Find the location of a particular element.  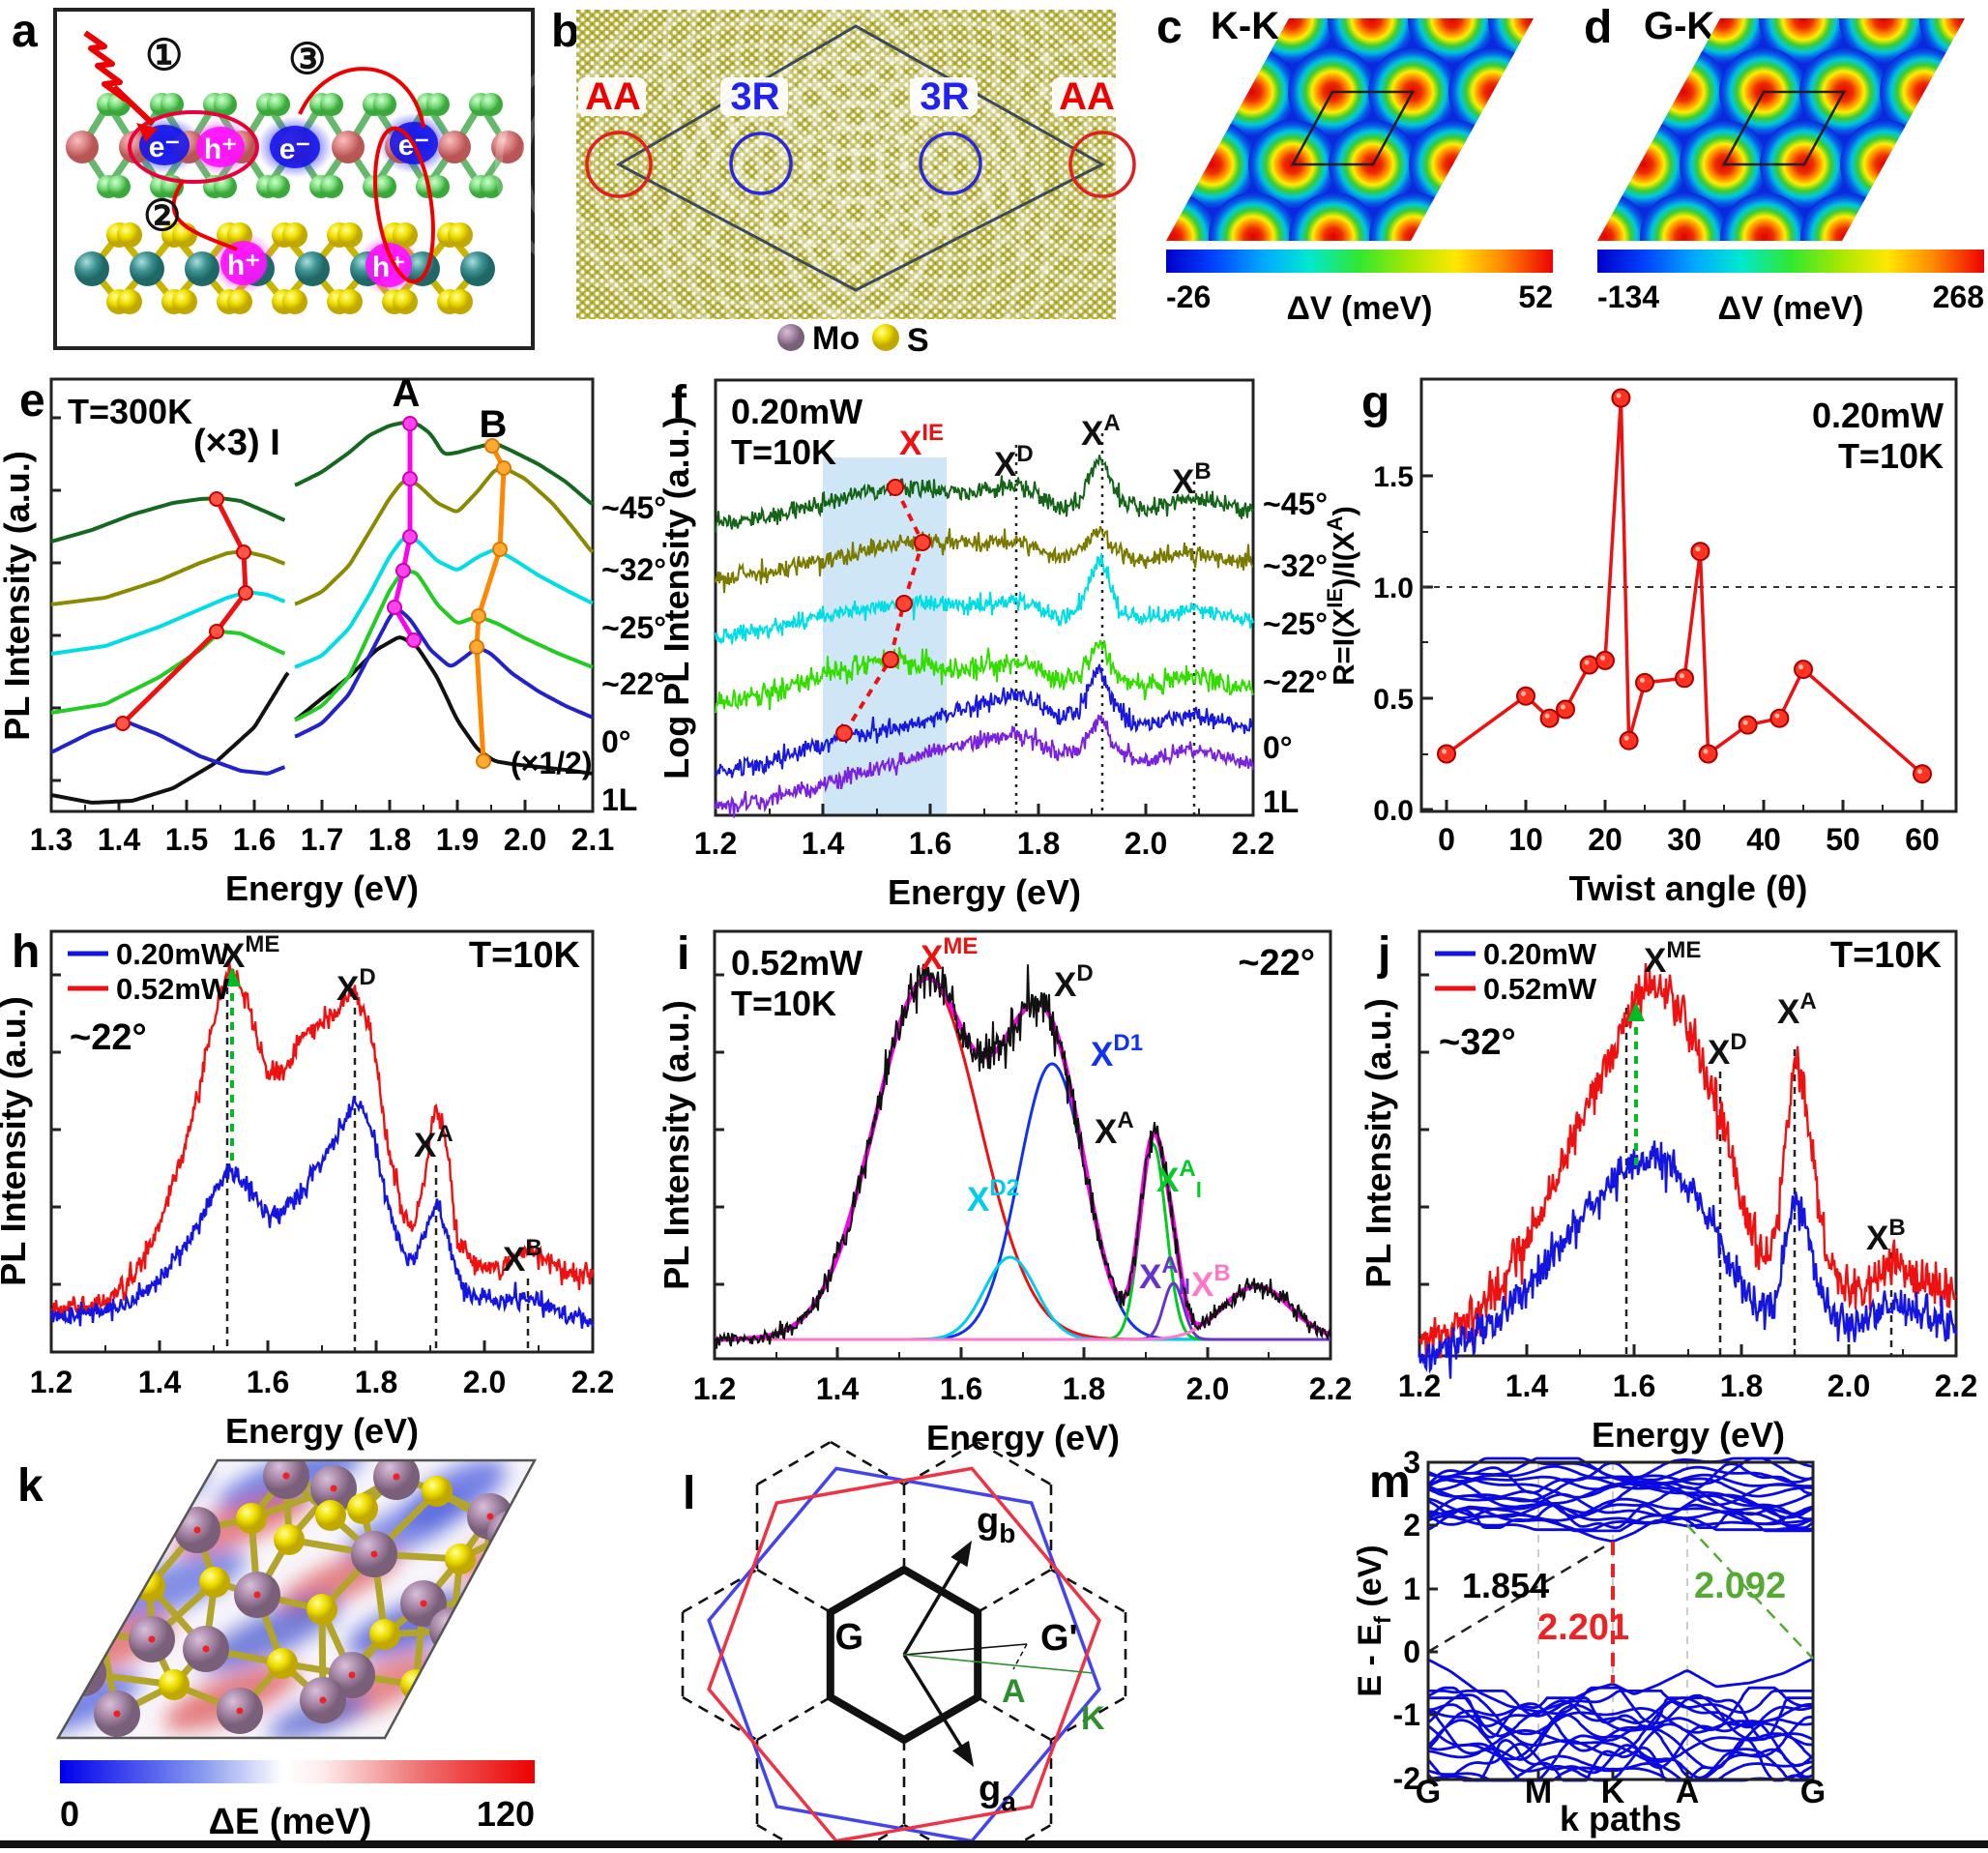

svg-text: ② is located at coordinates (162, 216).